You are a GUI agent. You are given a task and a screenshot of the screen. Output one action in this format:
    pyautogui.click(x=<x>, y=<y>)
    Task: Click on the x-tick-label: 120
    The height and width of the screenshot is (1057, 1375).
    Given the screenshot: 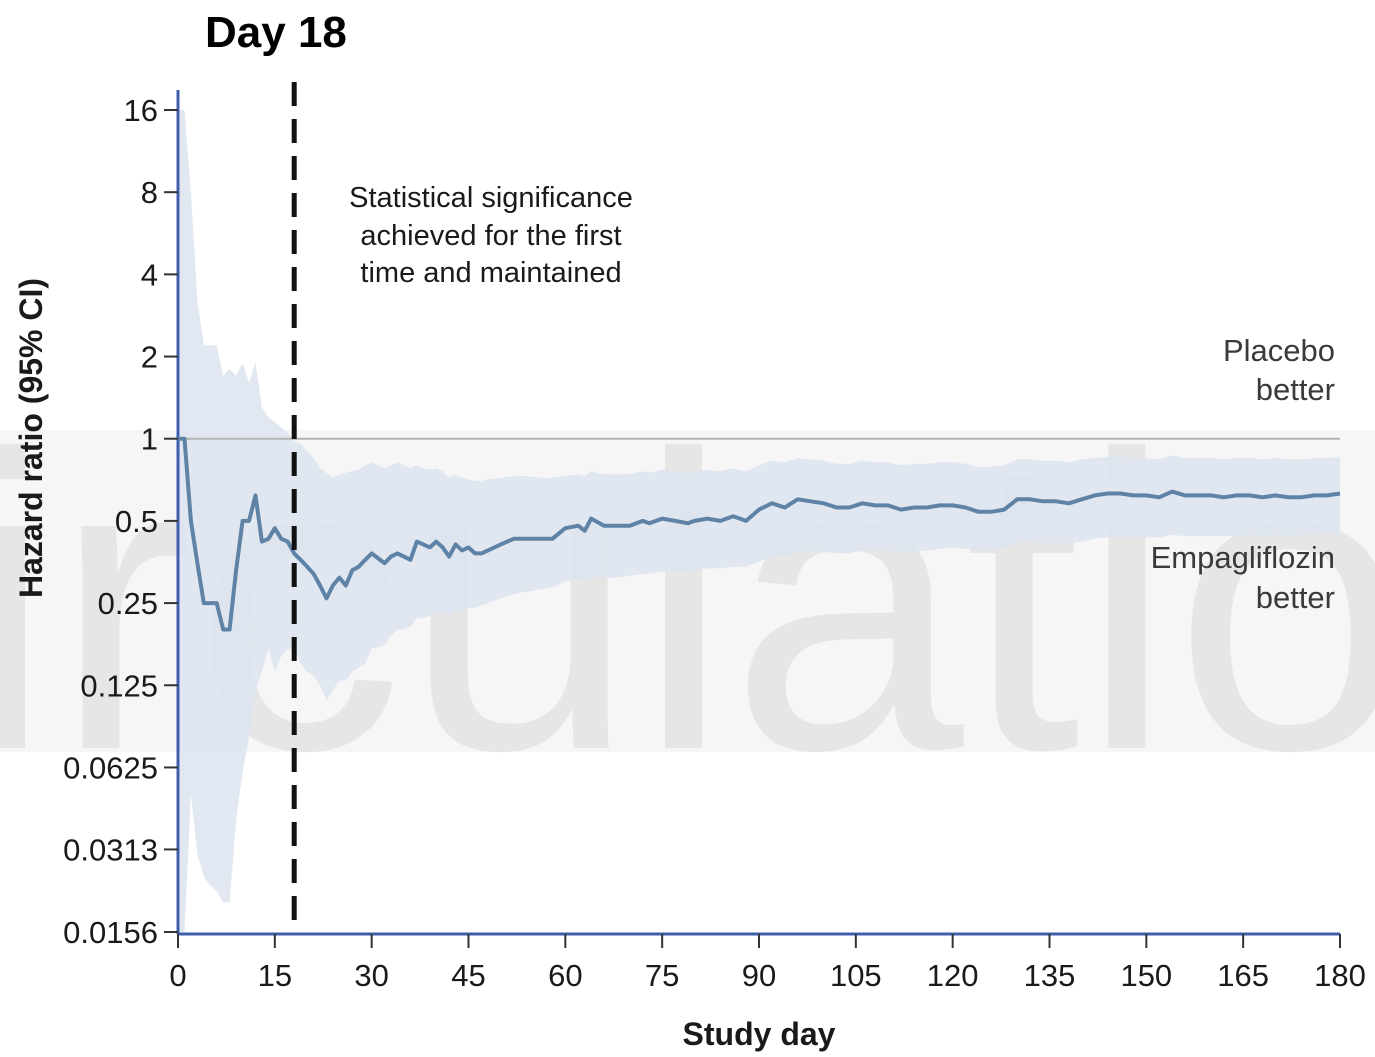 What is the action you would take?
    pyautogui.click(x=953, y=975)
    